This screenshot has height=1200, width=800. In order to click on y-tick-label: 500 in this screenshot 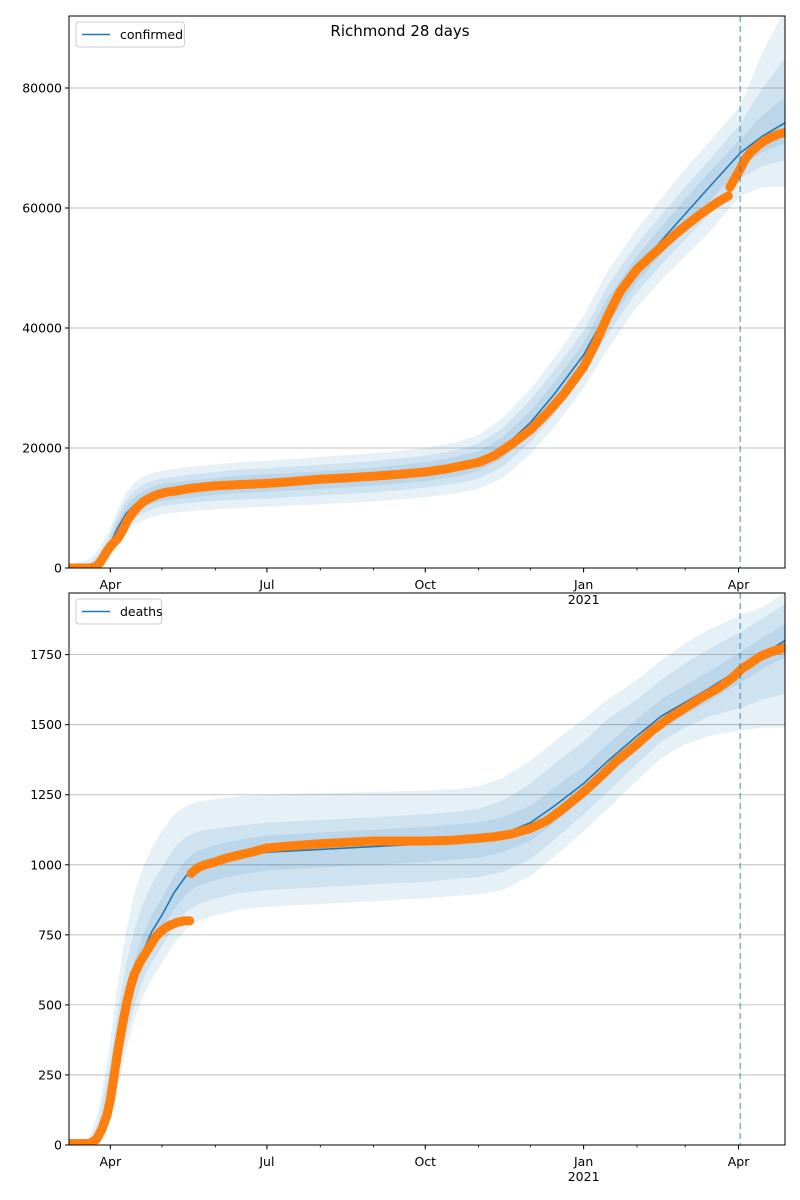, I will do `click(50, 1004)`.